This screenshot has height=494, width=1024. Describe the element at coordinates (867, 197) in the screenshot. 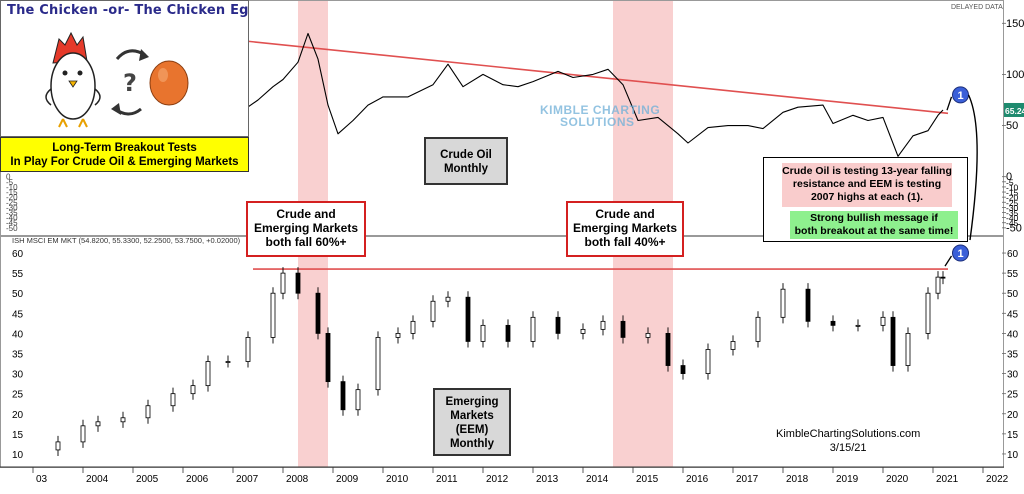

I see `callout-pink-line-3: 2007 highs at each (1).` at that location.